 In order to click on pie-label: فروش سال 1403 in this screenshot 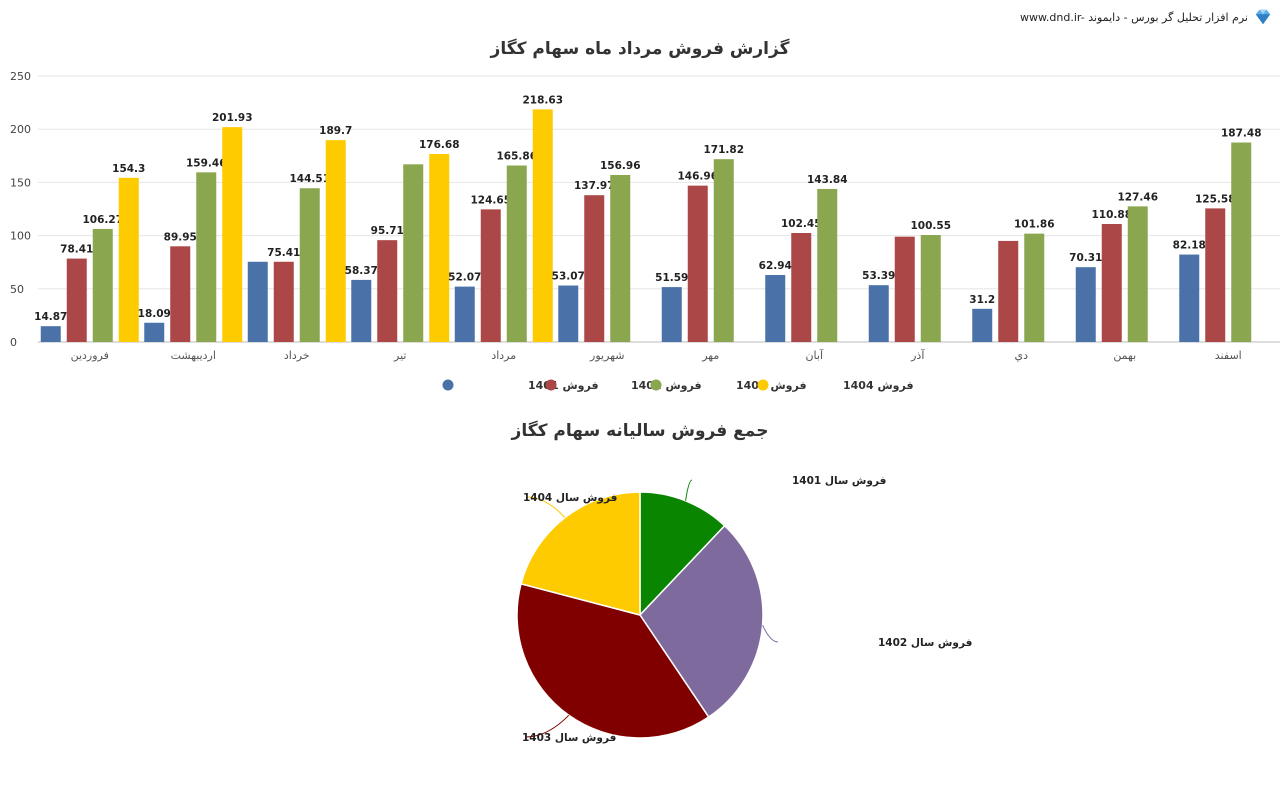, I will do `click(569, 738)`.